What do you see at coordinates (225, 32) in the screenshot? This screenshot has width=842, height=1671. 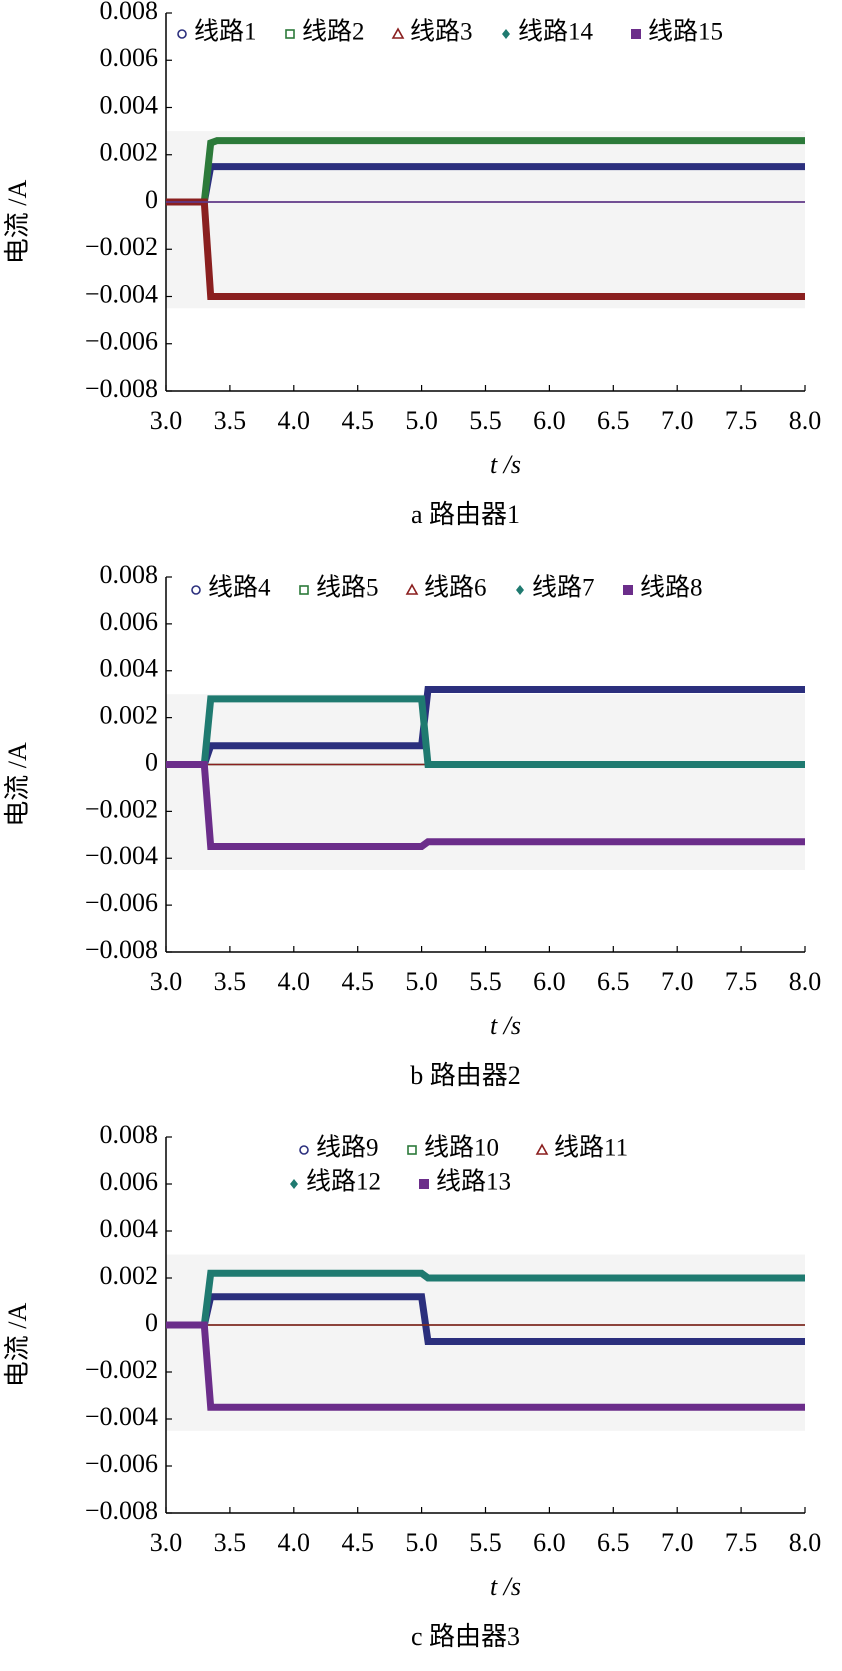 I see `legend-label: 线路1` at bounding box center [225, 32].